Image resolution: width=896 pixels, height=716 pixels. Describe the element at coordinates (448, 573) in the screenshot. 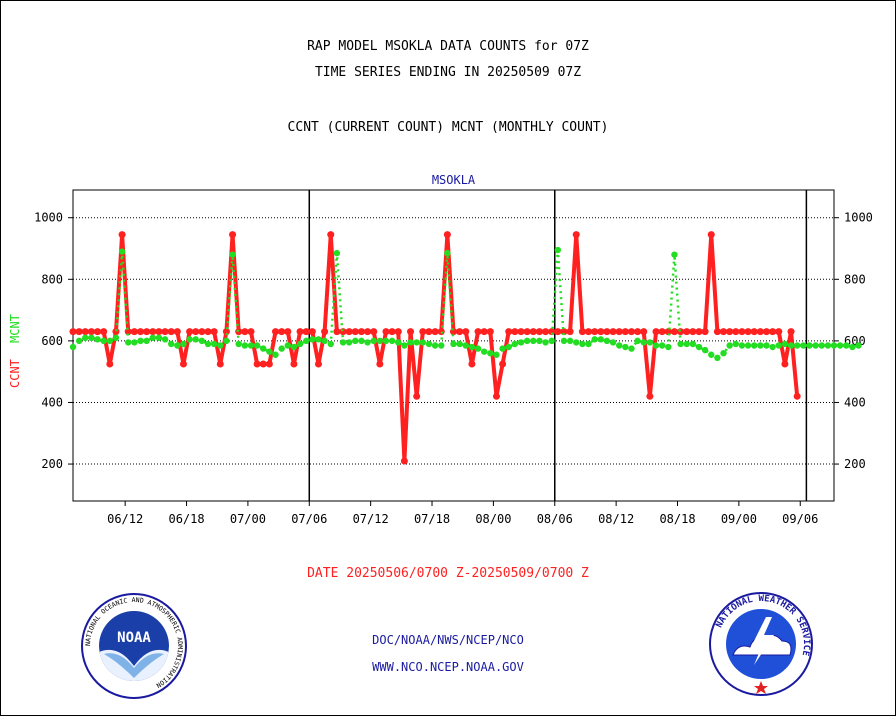

I see `date-range-label: DATE 20250506/0700 Z-20250509/0700 Z` at that location.